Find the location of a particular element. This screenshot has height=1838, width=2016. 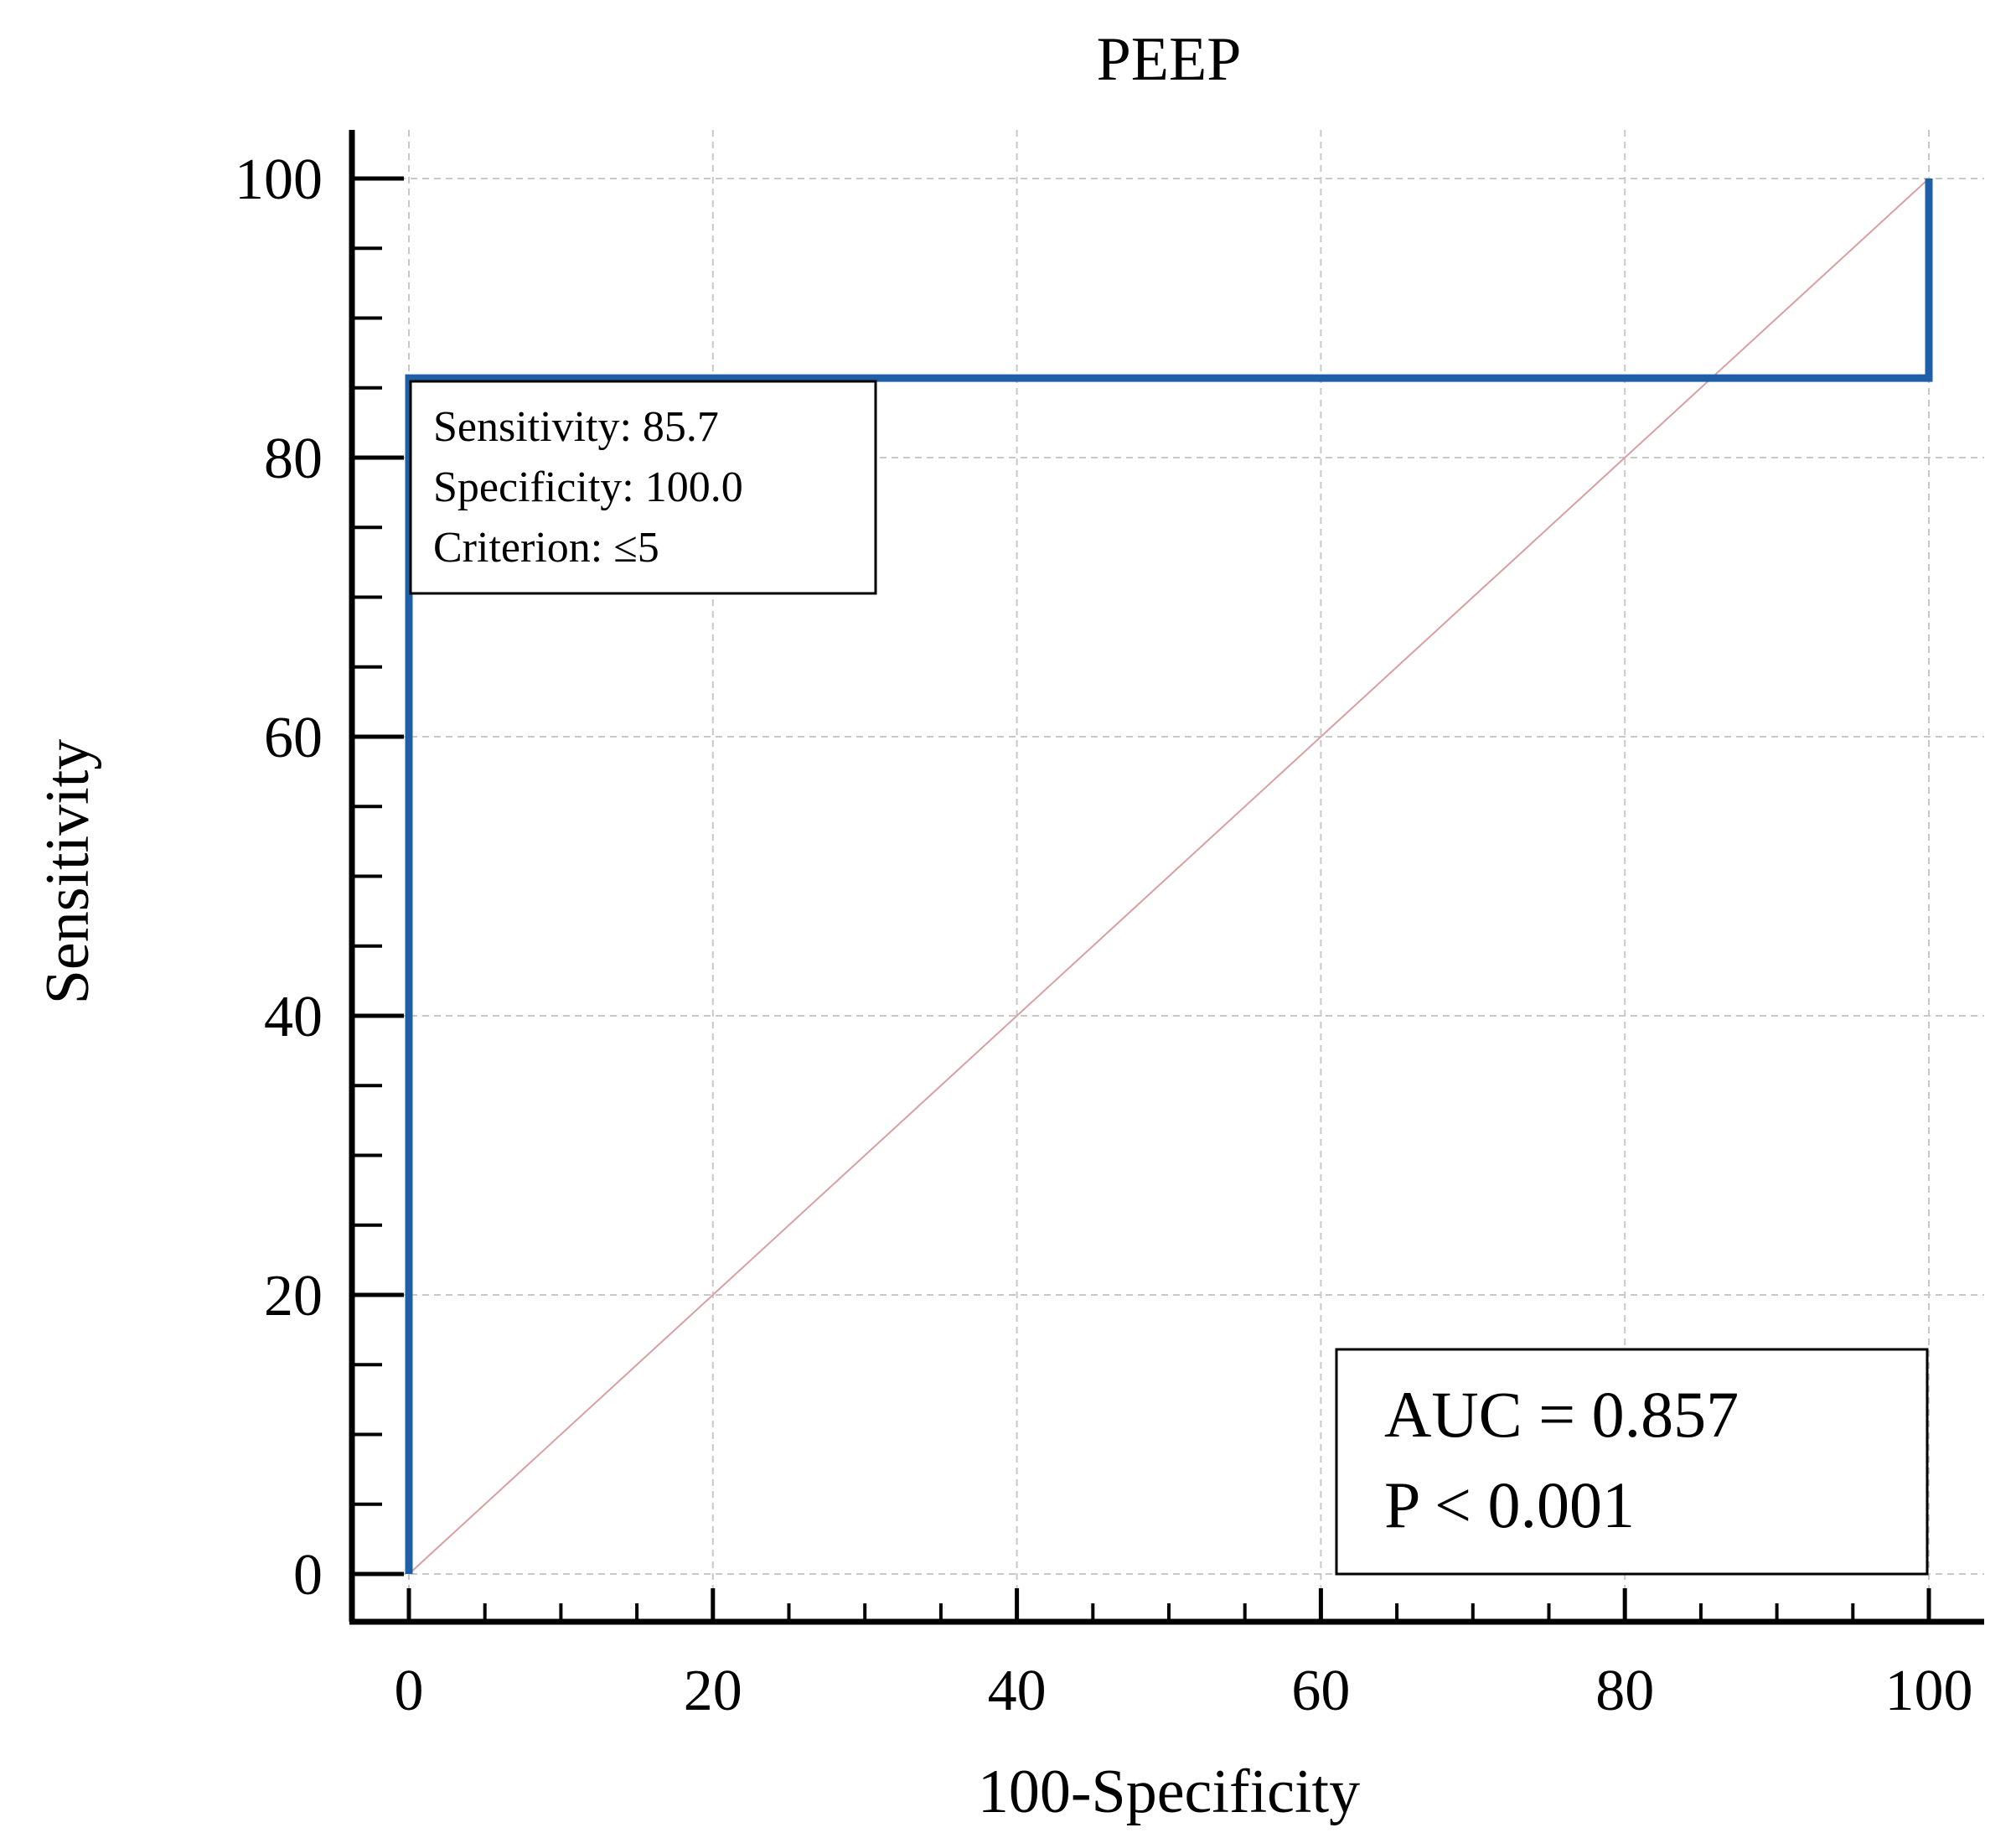

p-value: P < 0.001 is located at coordinates (1509, 1504).